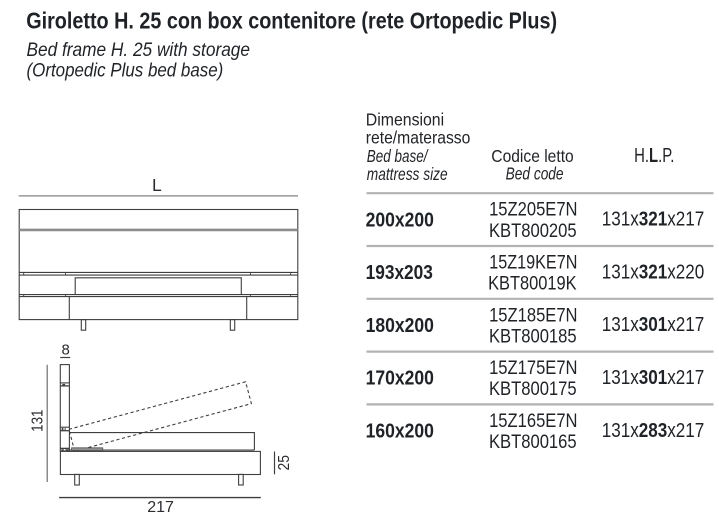 This screenshot has width=719, height=517. What do you see at coordinates (398, 156) in the screenshot?
I see `svg-text: Bed base/` at bounding box center [398, 156].